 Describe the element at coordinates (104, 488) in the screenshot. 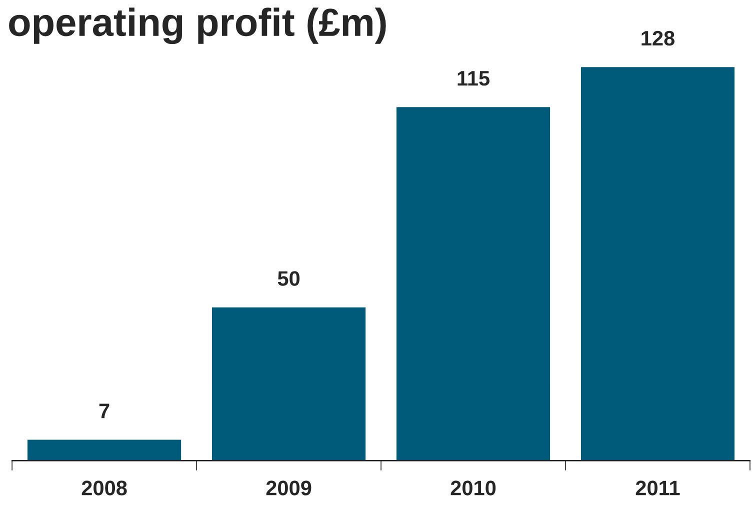

I see `x-tick-label: 2008` at that location.